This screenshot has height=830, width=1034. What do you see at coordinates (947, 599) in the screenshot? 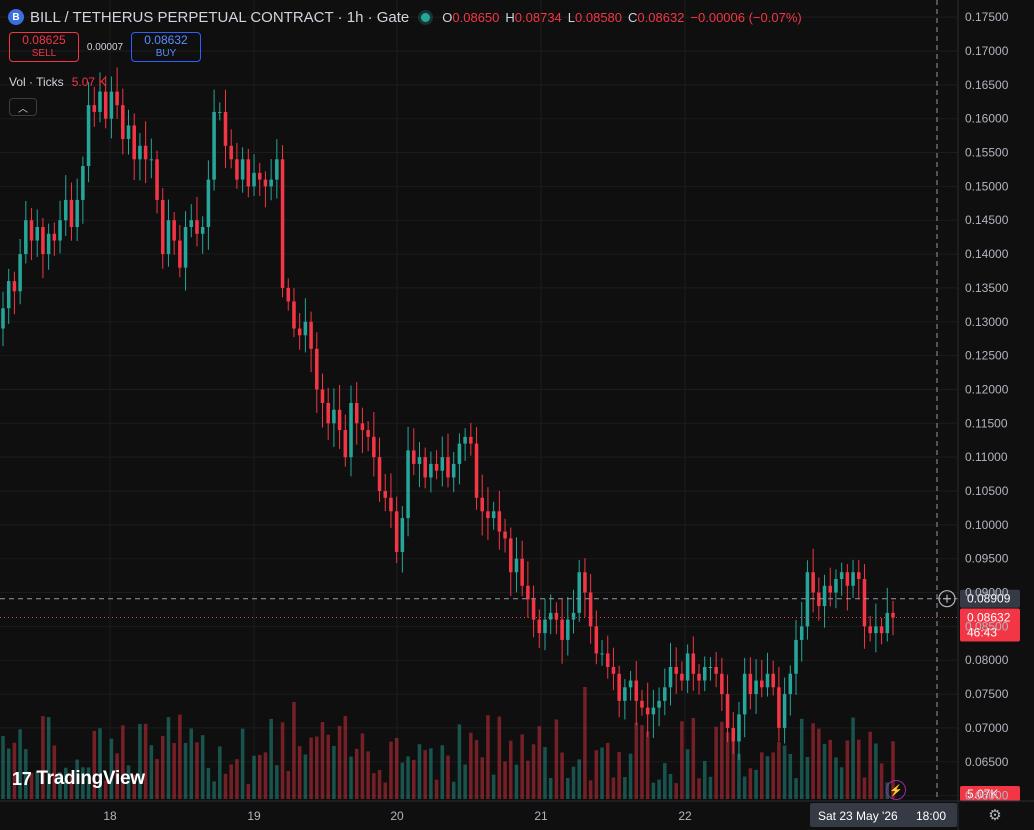
I see `plus-circle-icon` at bounding box center [947, 599].